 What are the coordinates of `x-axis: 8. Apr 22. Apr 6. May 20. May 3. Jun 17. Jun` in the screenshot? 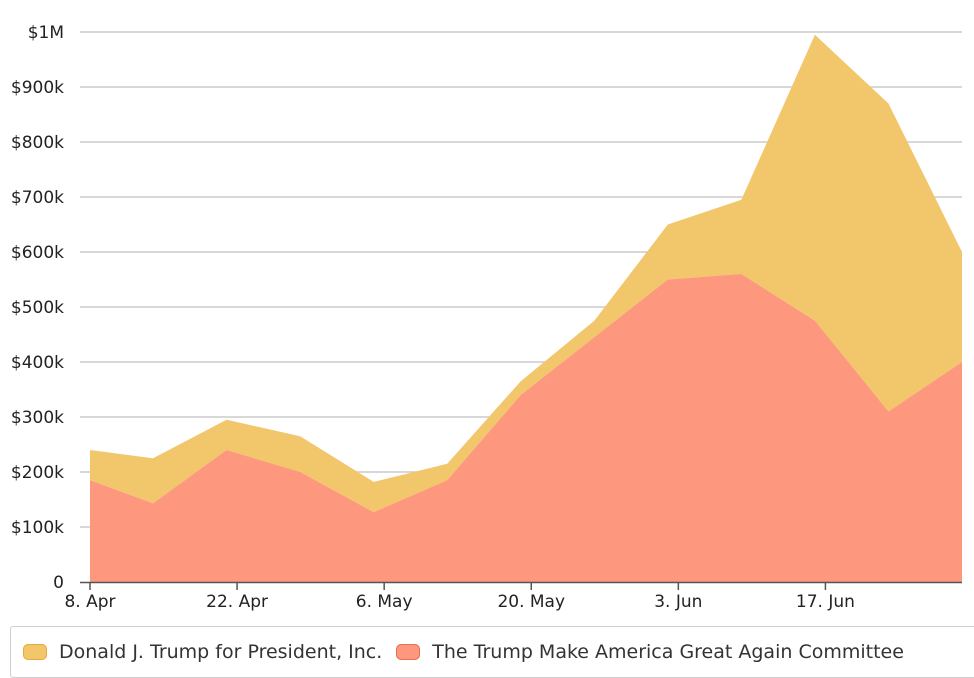 It's located at (513, 596).